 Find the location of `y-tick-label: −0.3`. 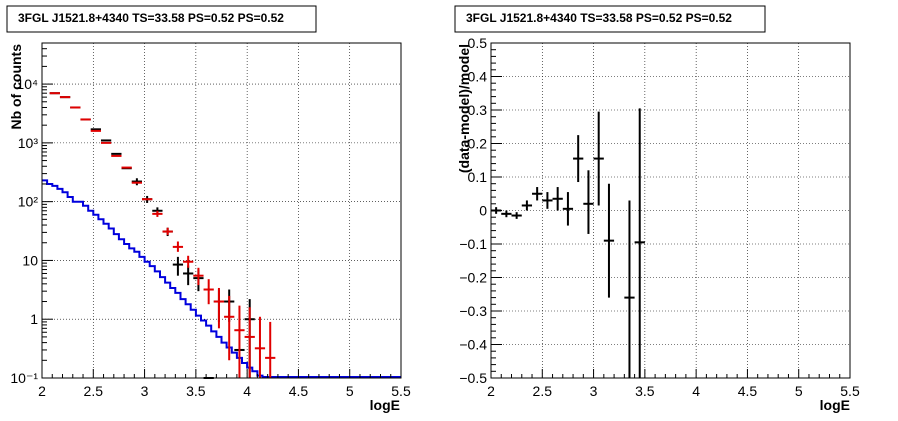

y-tick-label: −0.3 is located at coordinates (473, 311).